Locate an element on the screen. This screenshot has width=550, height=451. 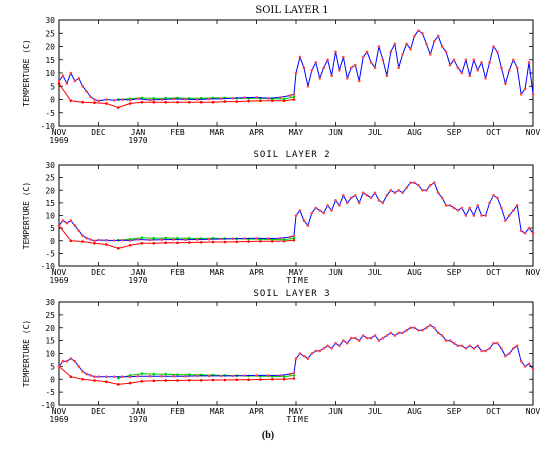
x-tick-year-label: 1969 is located at coordinates (58, 419).